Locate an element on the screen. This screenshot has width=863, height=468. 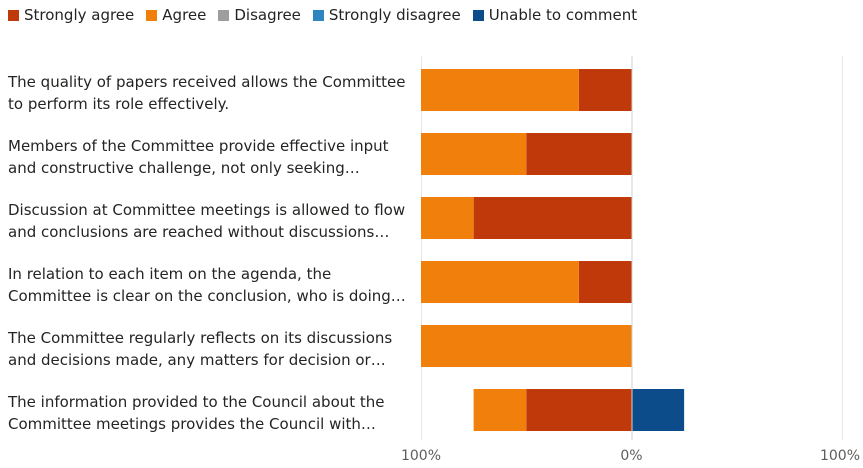
x-tick-label: 0% is located at coordinates (631, 456).